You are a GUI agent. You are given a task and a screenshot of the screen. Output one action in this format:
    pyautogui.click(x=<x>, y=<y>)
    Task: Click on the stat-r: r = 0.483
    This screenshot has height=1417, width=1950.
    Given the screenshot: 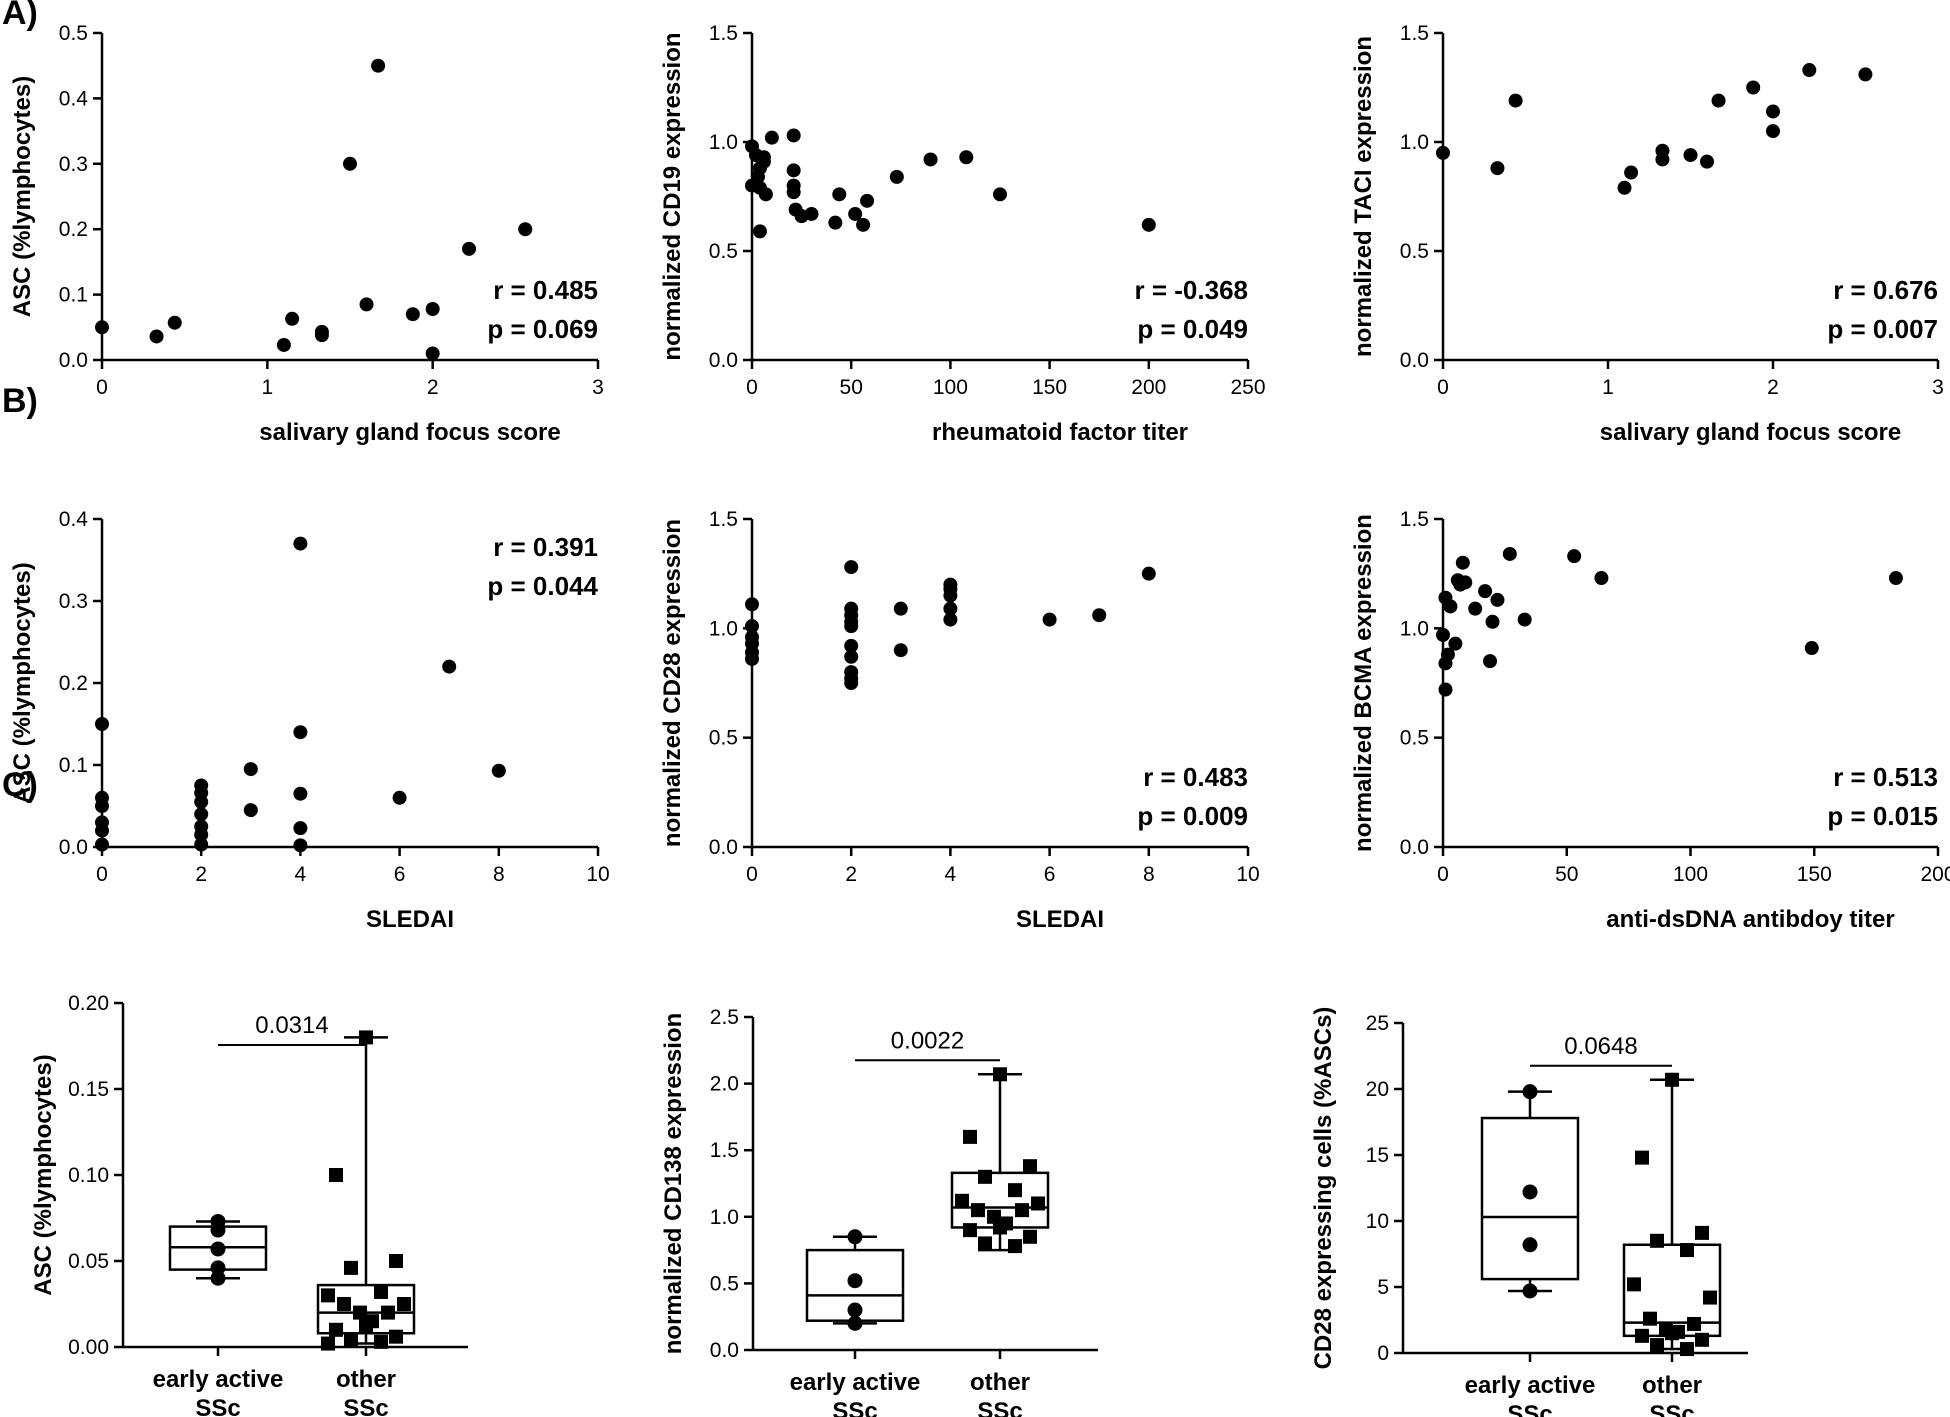 What is the action you would take?
    pyautogui.click(x=1195, y=777)
    